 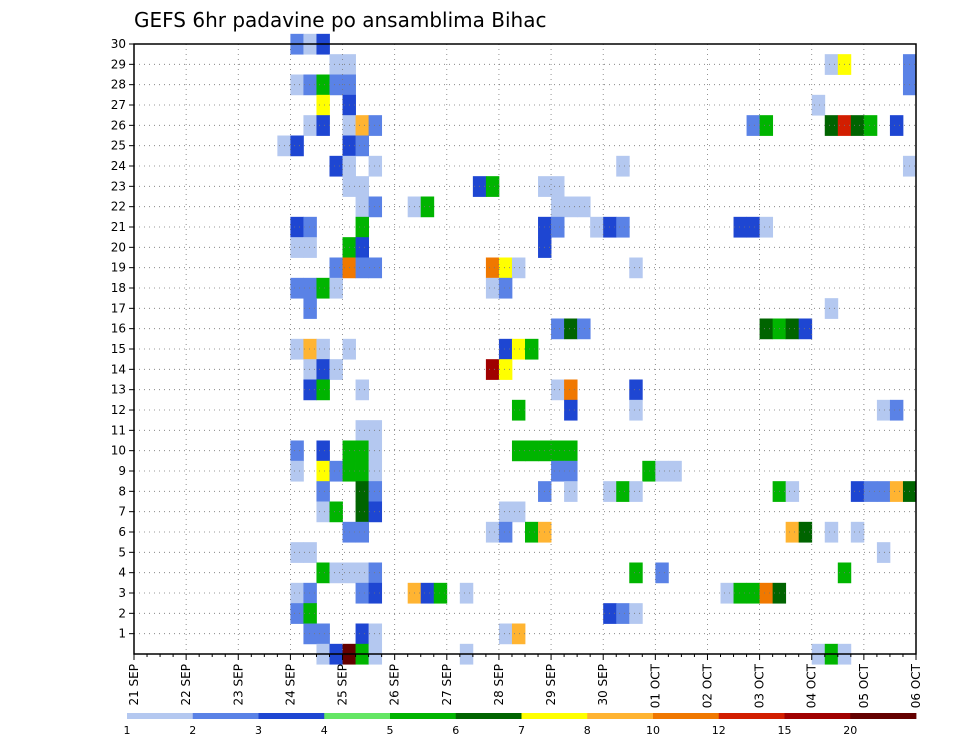 I want to click on x-tick-label: 01 OCT, so click(x=655, y=685).